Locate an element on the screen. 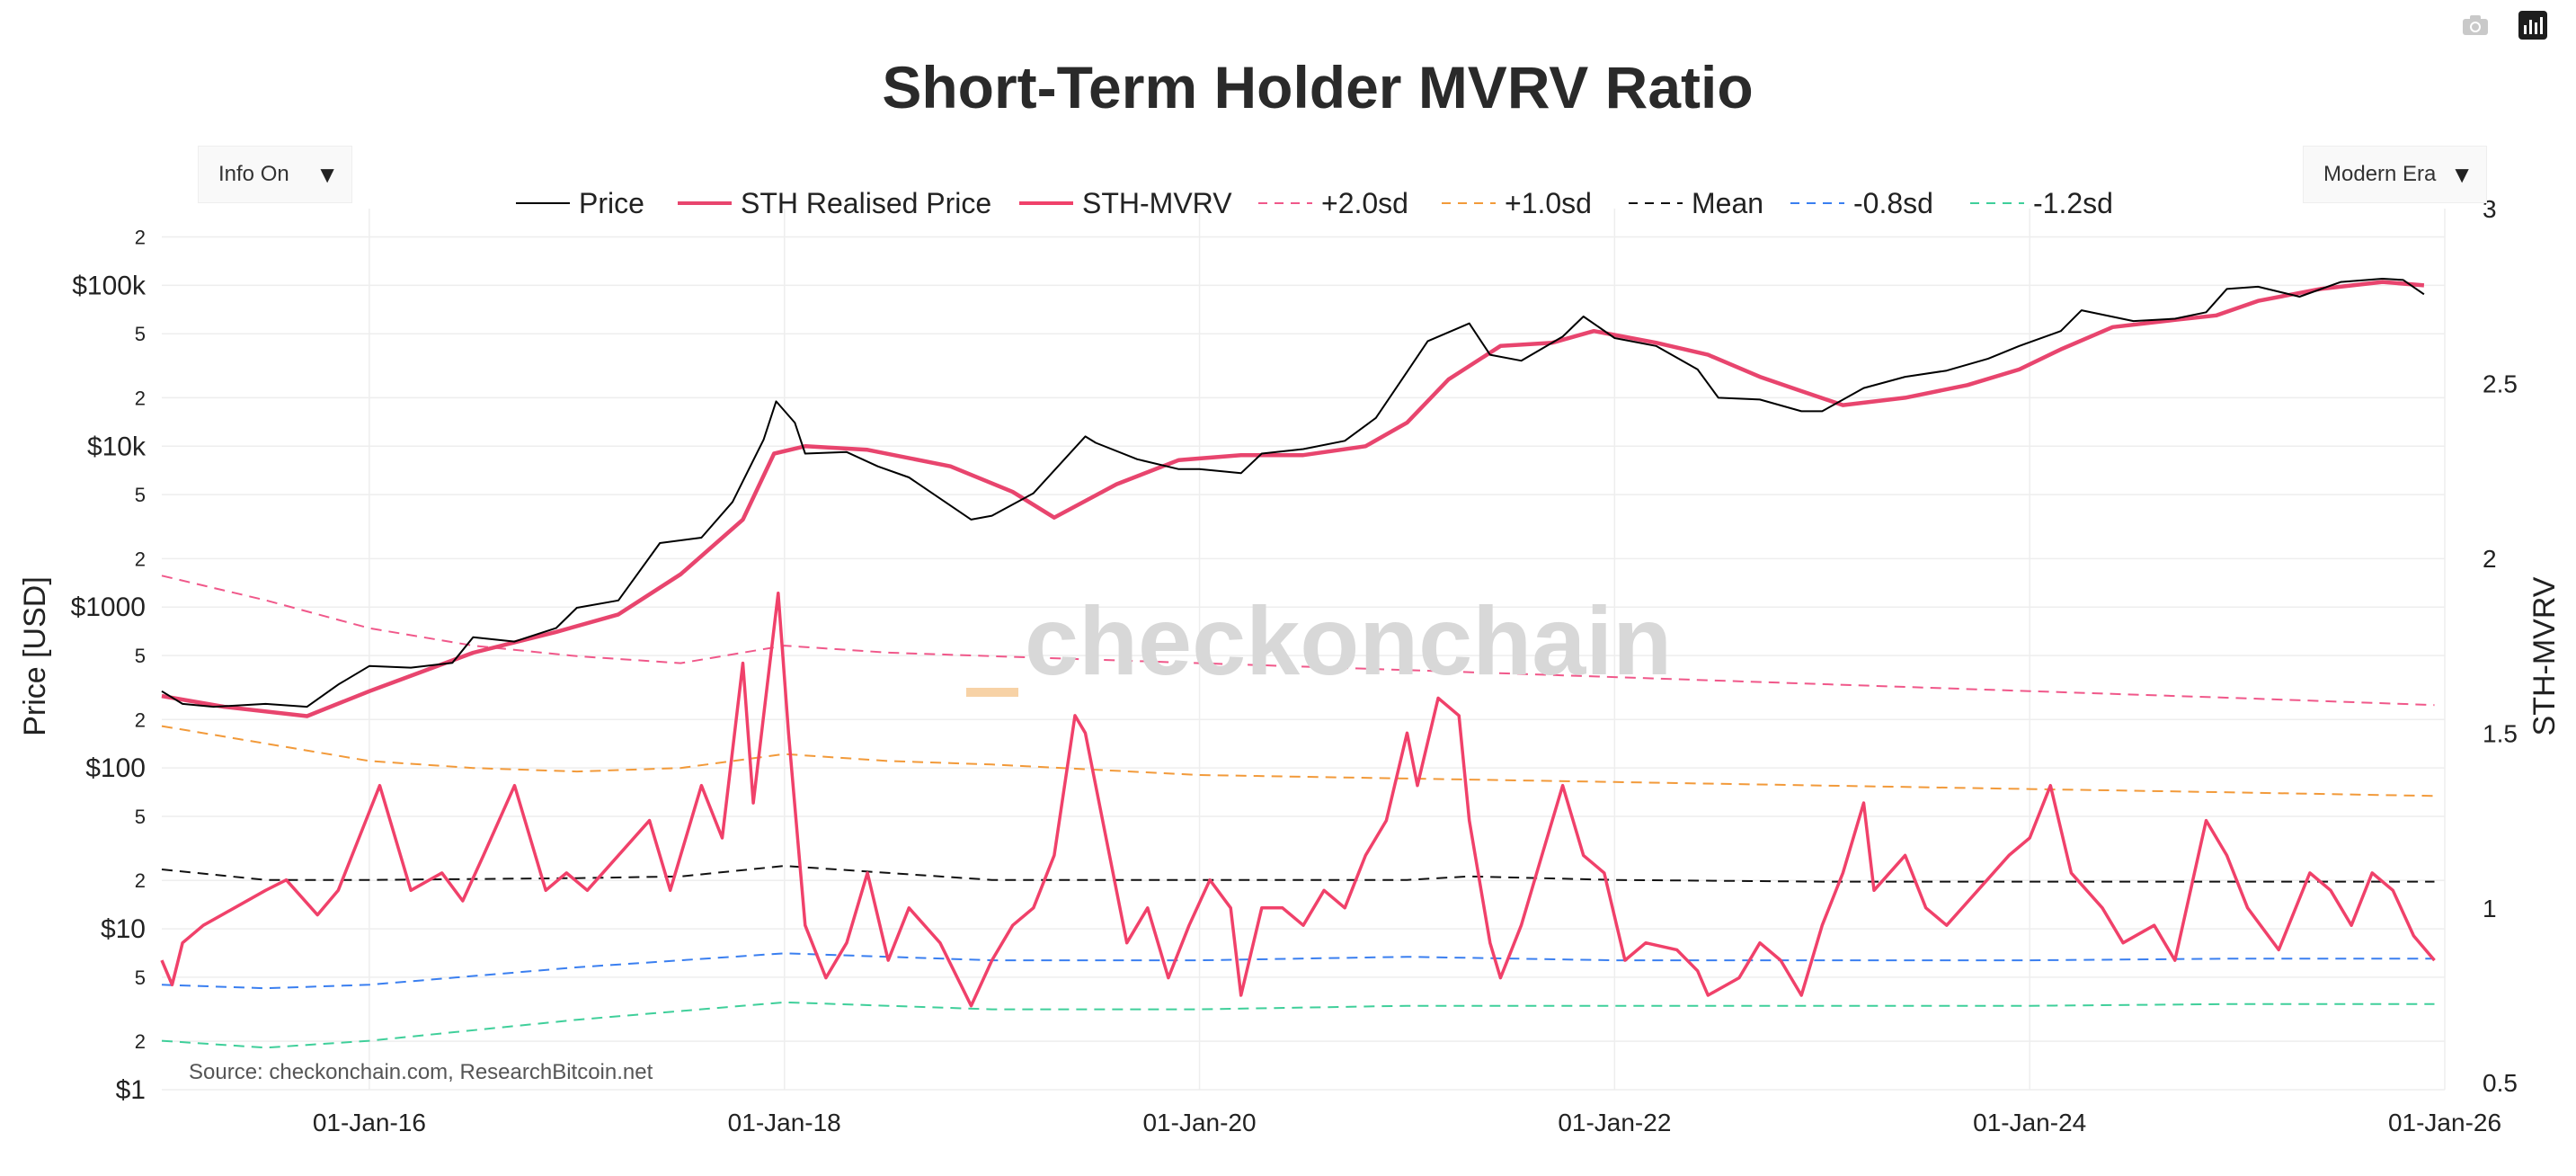 The image size is (2576, 1176). legend-item-label: Price is located at coordinates (611, 203).